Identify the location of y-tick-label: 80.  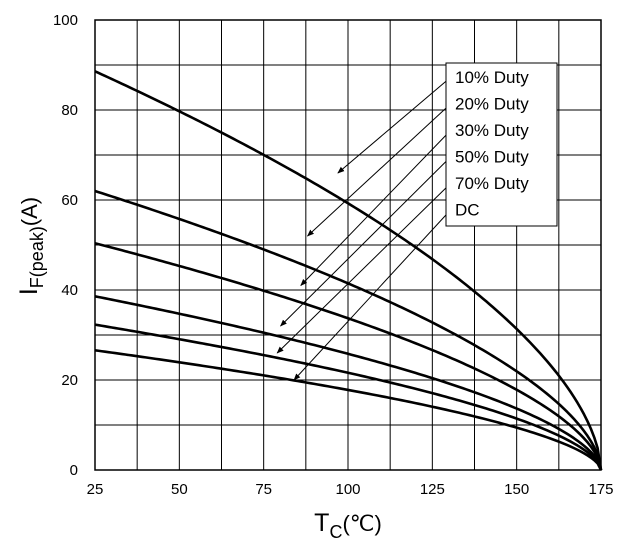
(69, 110).